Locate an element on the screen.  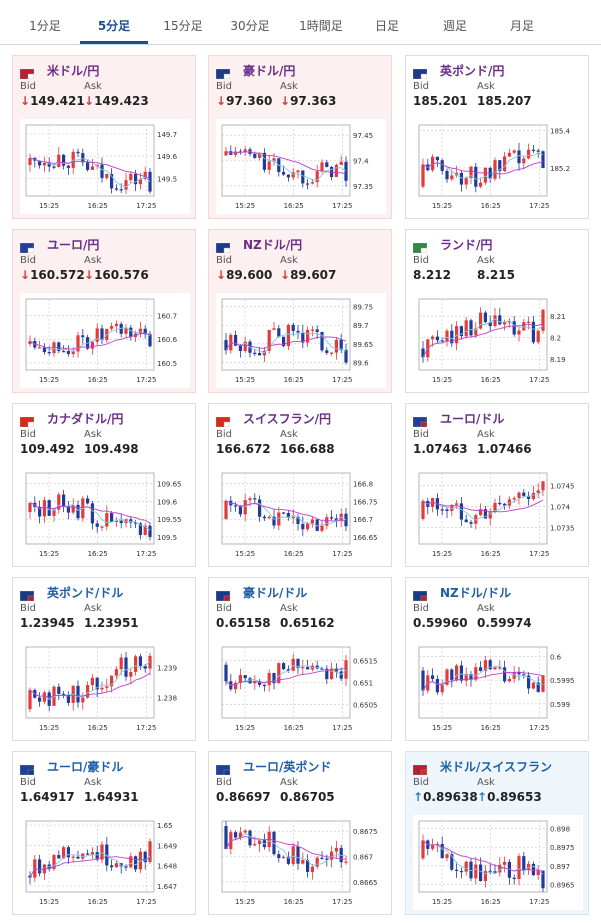
mini-chart: 149.7 149.6 149.5 15:25 16:25 17:25 is located at coordinates (105, 166).